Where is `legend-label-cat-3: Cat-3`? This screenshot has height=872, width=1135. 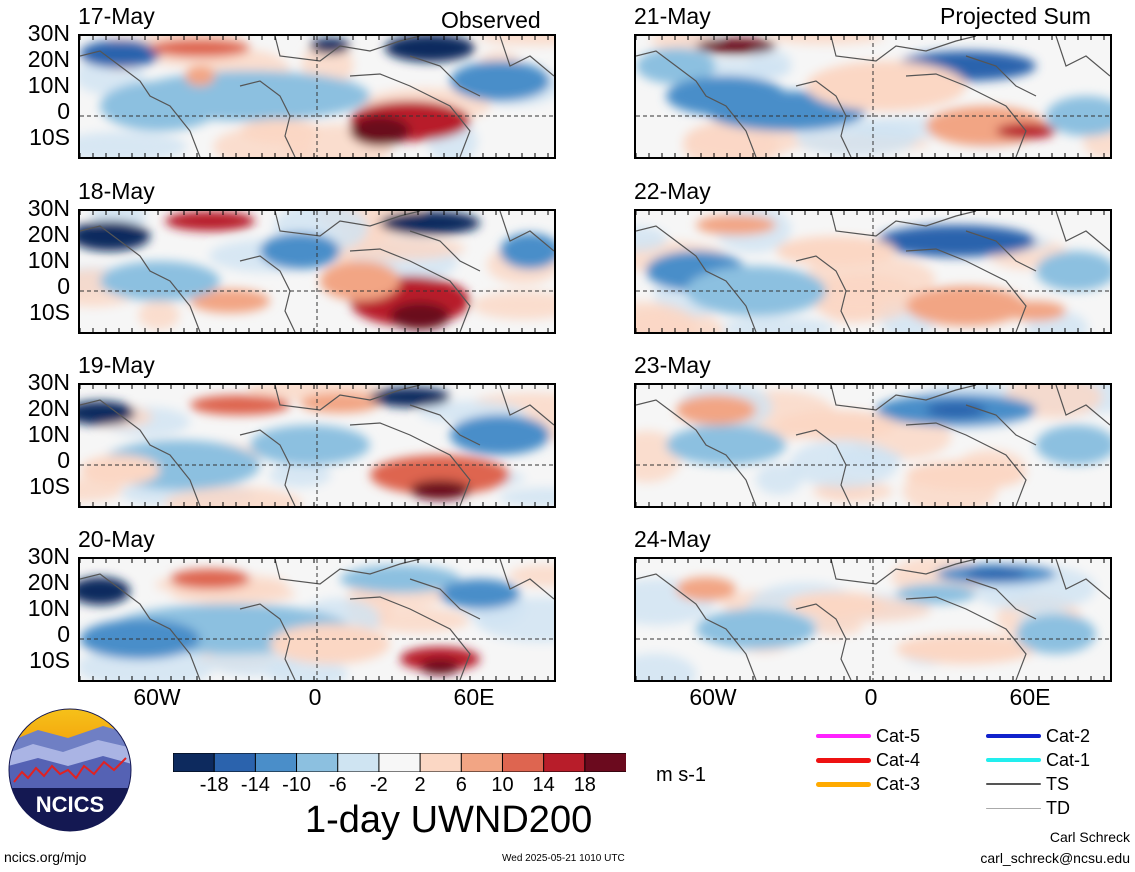
legend-label-cat-3: Cat-3 is located at coordinates (898, 784).